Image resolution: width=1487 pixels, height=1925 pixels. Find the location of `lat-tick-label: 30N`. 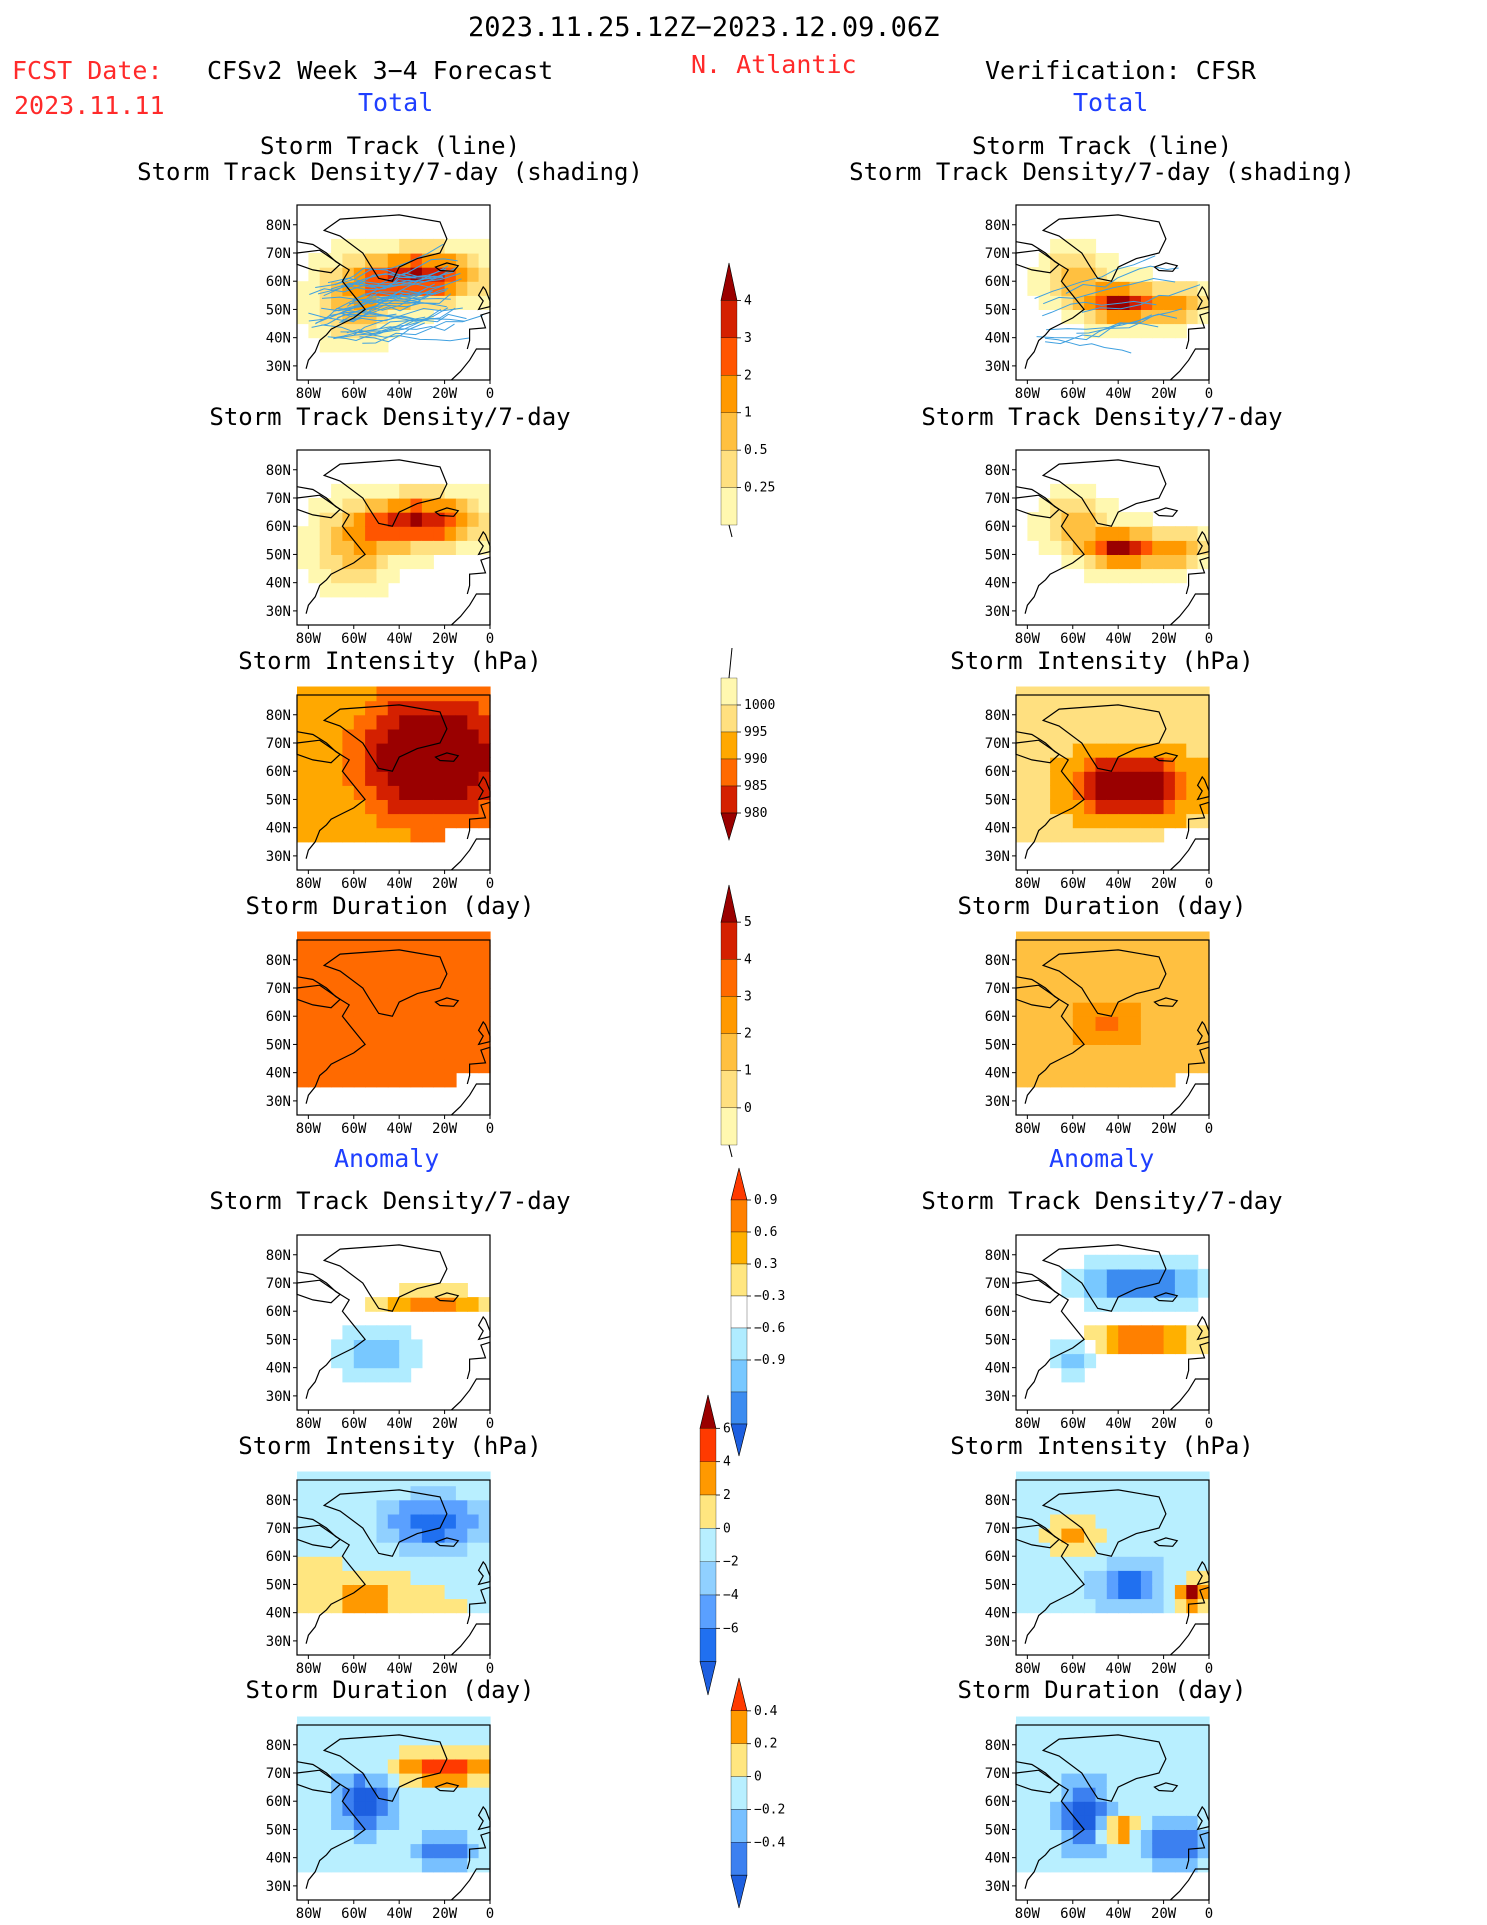

lat-tick-label: 30N is located at coordinates (997, 1887).